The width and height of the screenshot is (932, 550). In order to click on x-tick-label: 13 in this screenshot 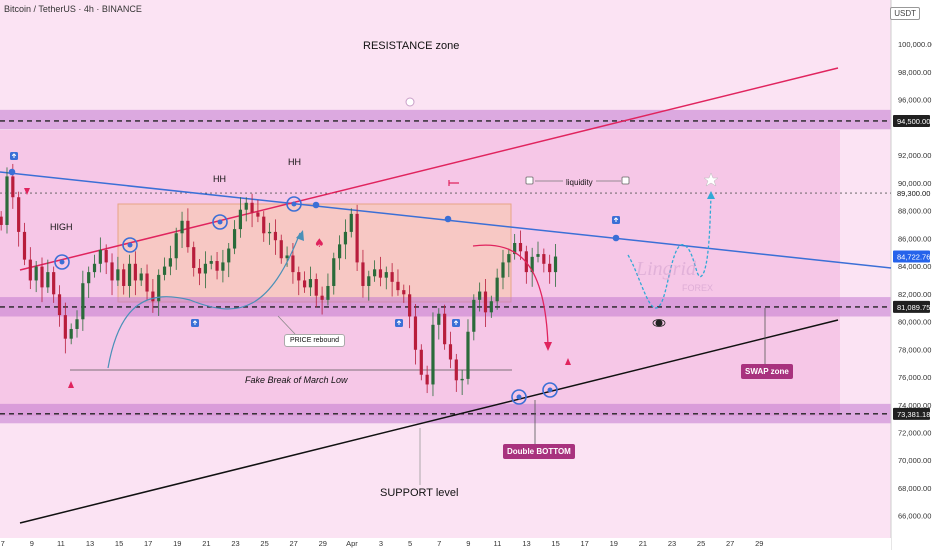, I will do `click(90, 543)`.